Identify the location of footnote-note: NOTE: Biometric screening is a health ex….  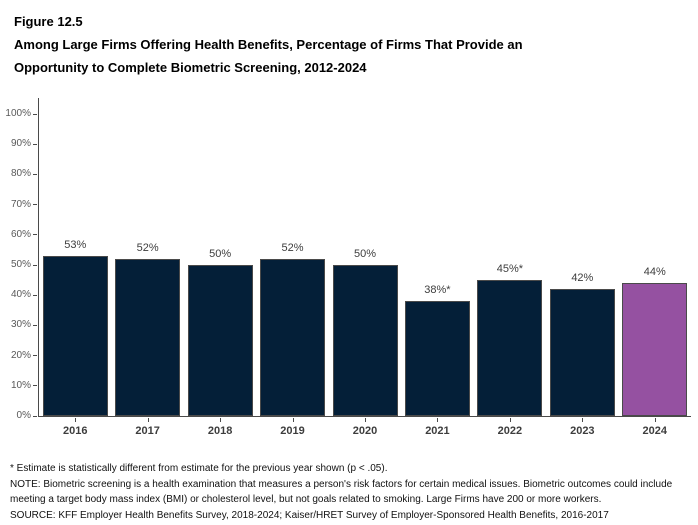
(341, 492).